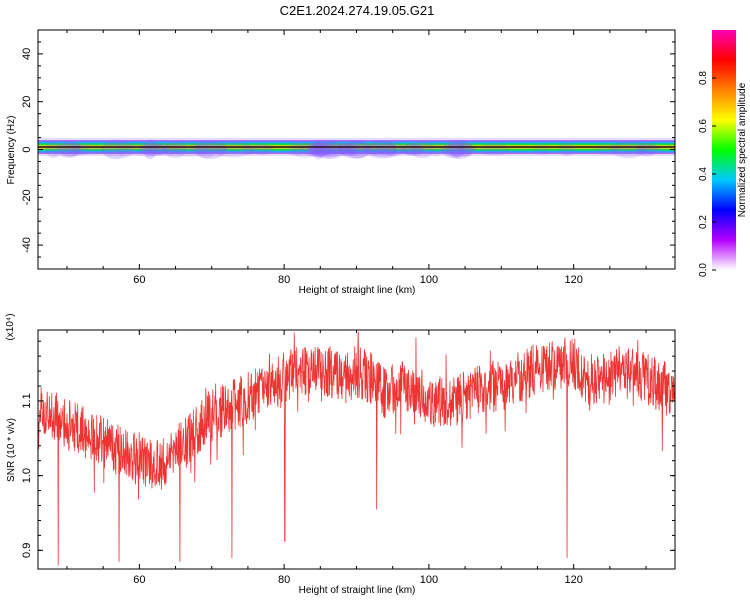 The width and height of the screenshot is (750, 600). What do you see at coordinates (27, 550) in the screenshot?
I see `snr-ytick-label: 0.9` at bounding box center [27, 550].